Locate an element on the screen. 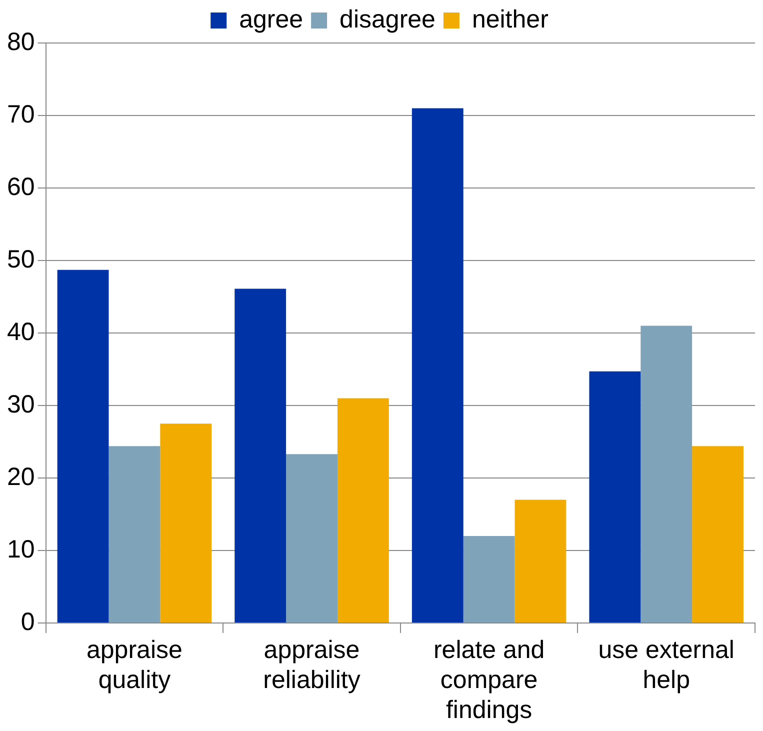 Image resolution: width=763 pixels, height=731 pixels. legend-label: agree is located at coordinates (271, 19).